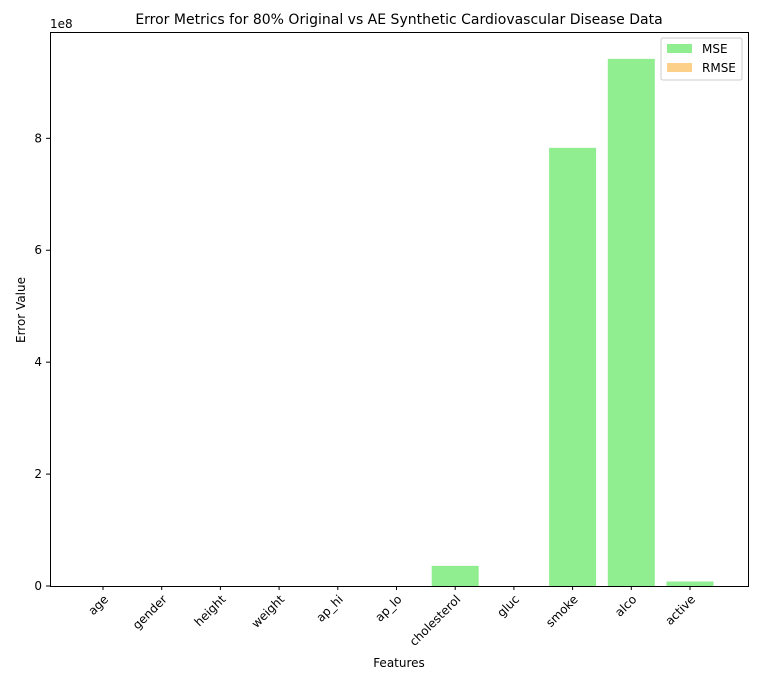 This screenshot has height=685, width=767. Describe the element at coordinates (388, 608) in the screenshot. I see `x-tick-label-ap_lo: ap_lo` at that location.